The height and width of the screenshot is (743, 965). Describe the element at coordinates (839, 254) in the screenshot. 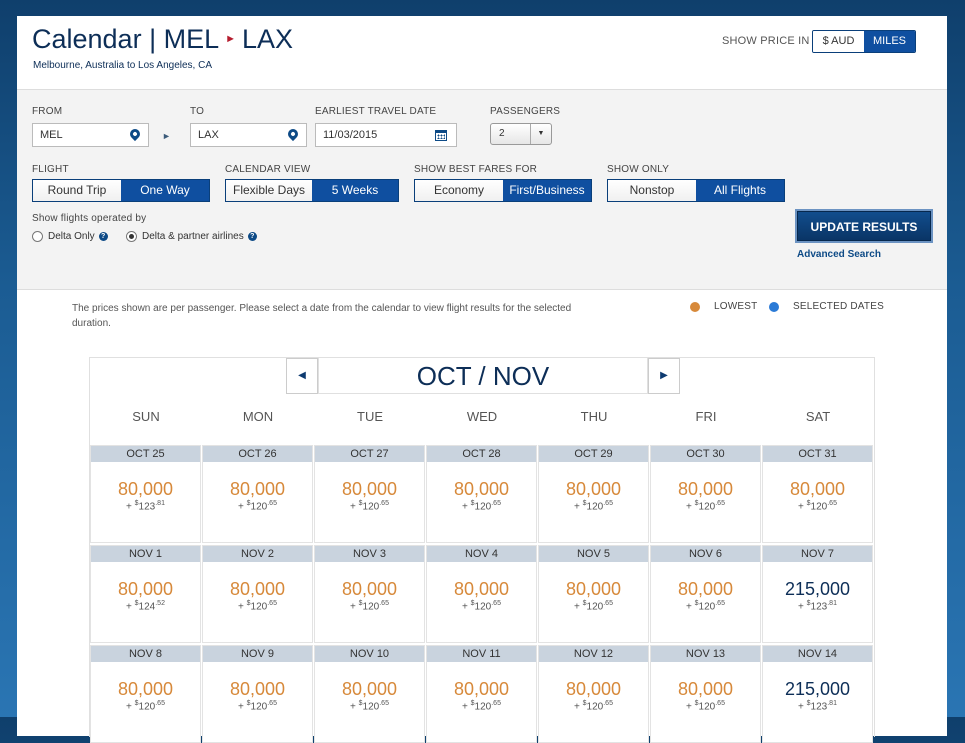

I see `advanced-search-link: Advanced Search` at that location.